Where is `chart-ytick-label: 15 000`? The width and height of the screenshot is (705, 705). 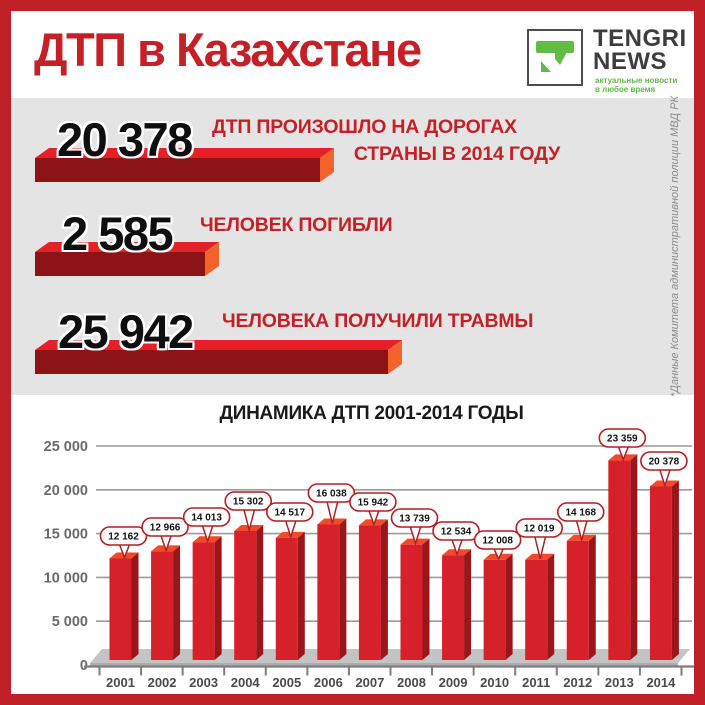 chart-ytick-label: 15 000 is located at coordinates (66, 535).